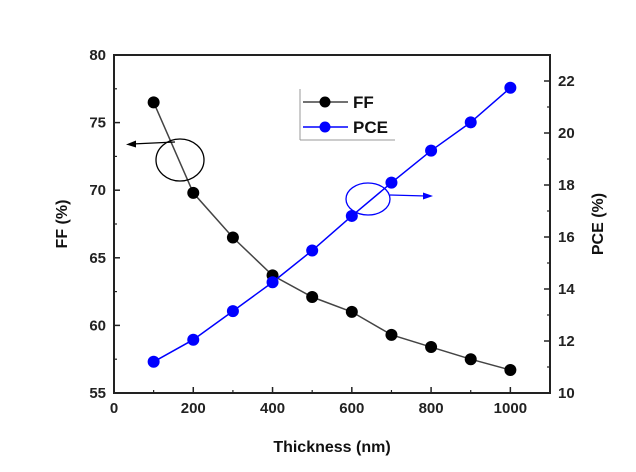  I want to click on y-right-tick-label: 18, so click(566, 185).